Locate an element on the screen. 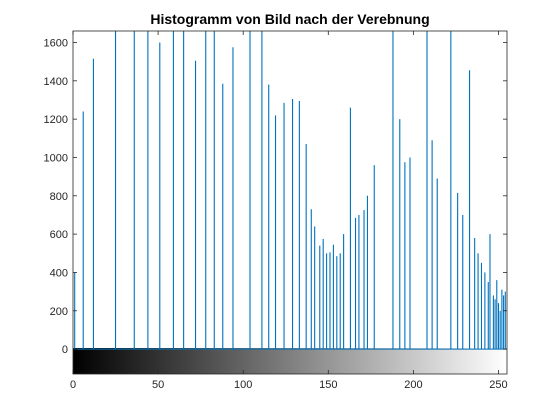 Image resolution: width=560 pixels, height=420 pixels. x-tick-label: 200 is located at coordinates (413, 385).